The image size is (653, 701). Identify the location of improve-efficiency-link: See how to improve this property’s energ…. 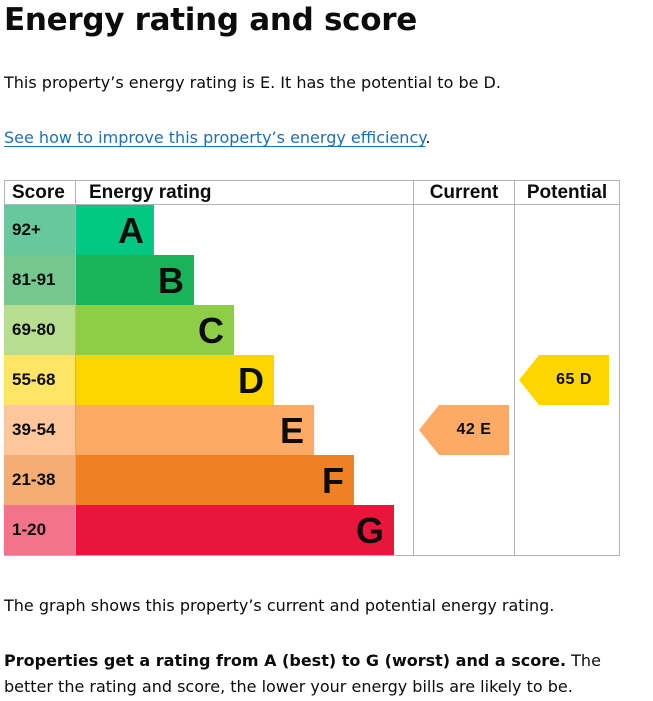
(215, 137).